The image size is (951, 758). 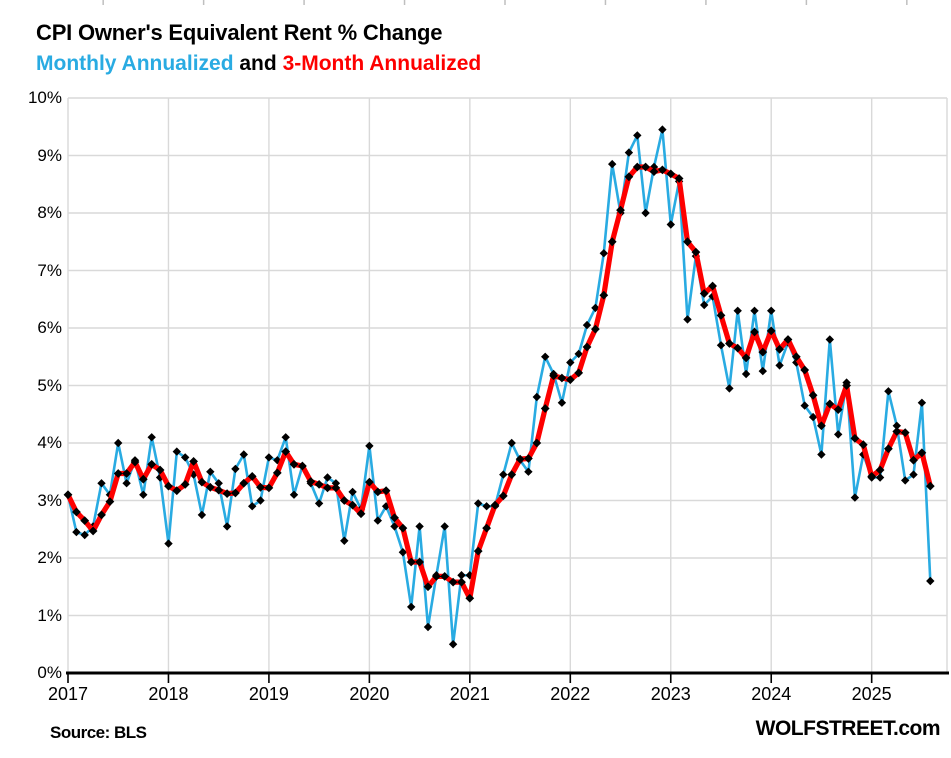 What do you see at coordinates (49, 270) in the screenshot?
I see `y-axis-label: 7%` at bounding box center [49, 270].